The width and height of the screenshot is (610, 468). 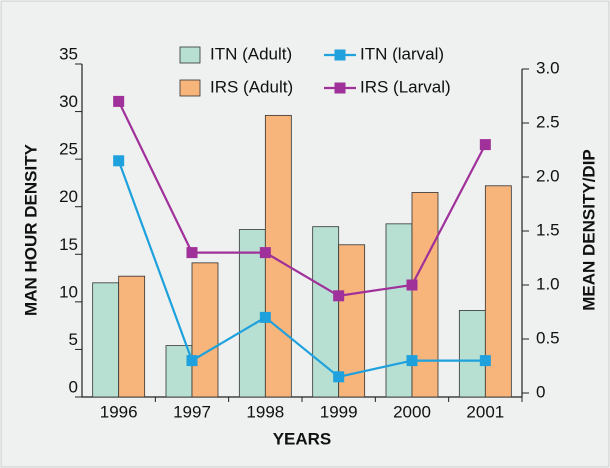 I want to click on y2-tick-label: 2.5, so click(x=548, y=121).